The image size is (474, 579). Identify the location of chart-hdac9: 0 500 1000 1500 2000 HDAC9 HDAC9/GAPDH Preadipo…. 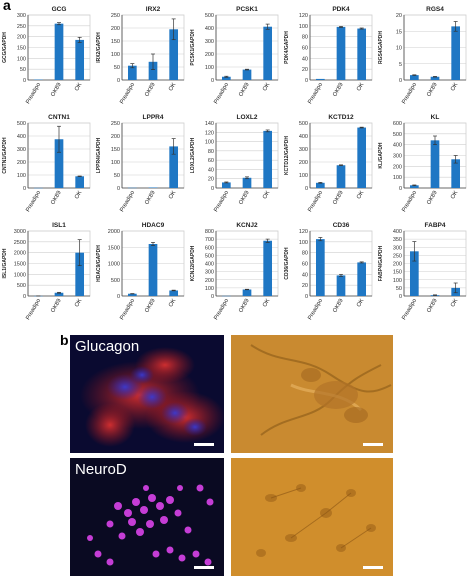
(140, 271).